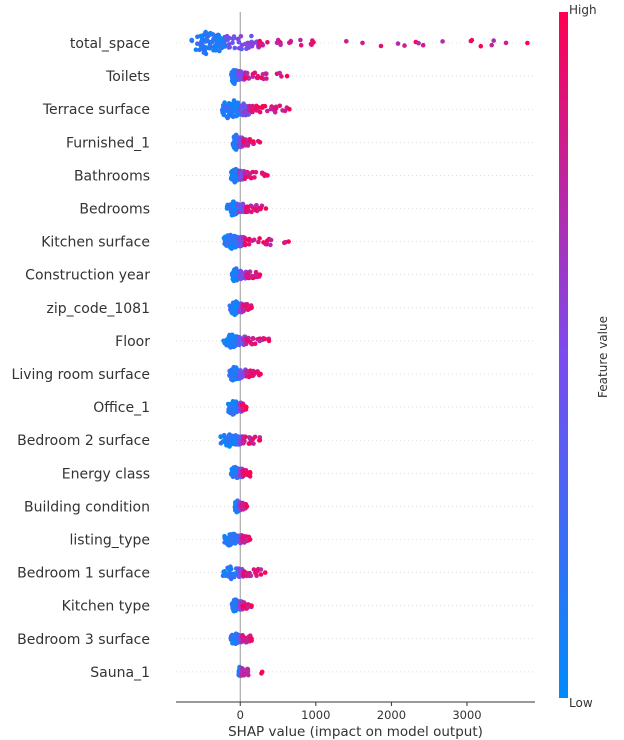 The width and height of the screenshot is (624, 740). I want to click on x-tick-label: 1000, so click(315, 715).